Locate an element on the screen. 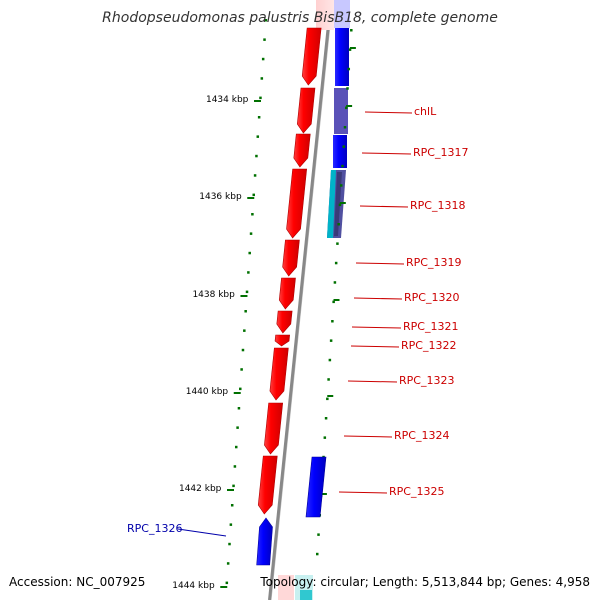 Image resolution: width=600 pixels, height=600 pixels. partial-gene-bottom is located at coordinates (286, 587).